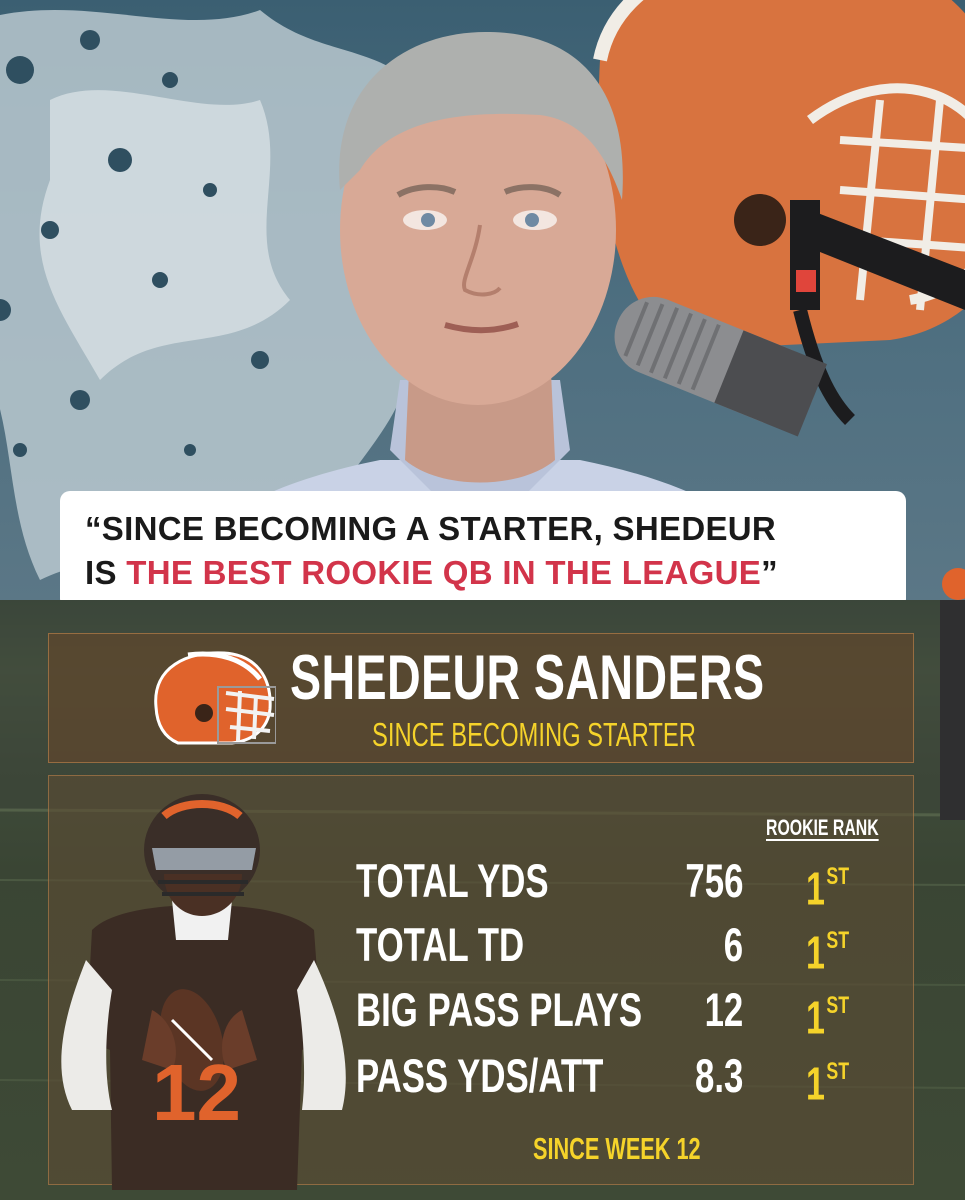 The width and height of the screenshot is (965, 1200). I want to click on quote-highlight: THE BEST ROOKIE QB IN THE LEAGUE, so click(444, 572).